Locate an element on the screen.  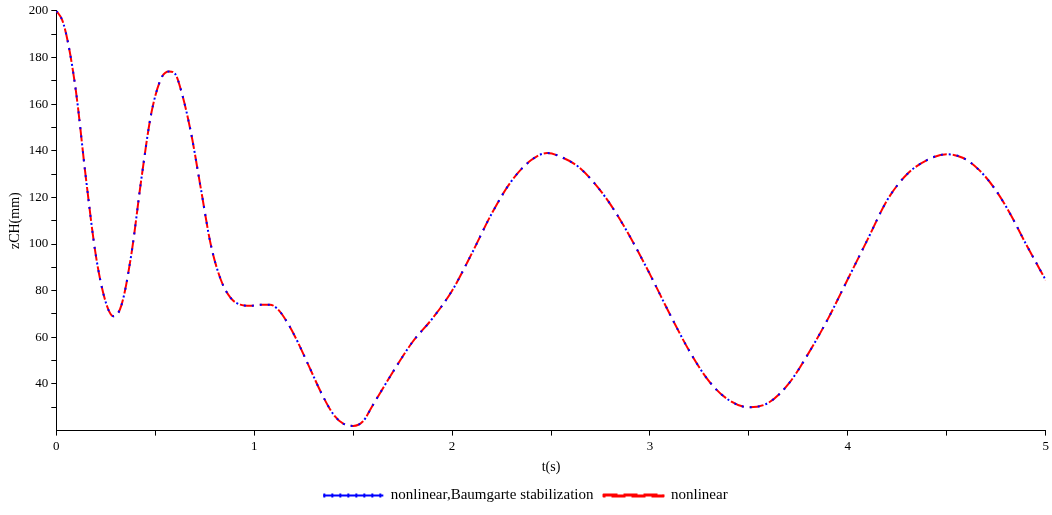
y-tick-label: 140 is located at coordinates (38, 150).